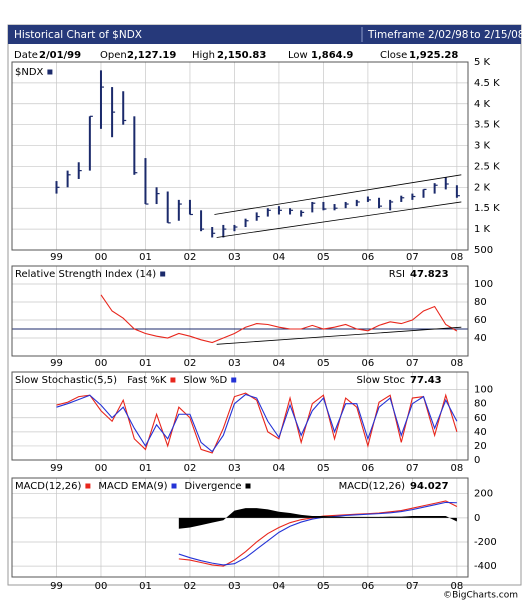  I want to click on y-tick-label: -200, so click(485, 542).